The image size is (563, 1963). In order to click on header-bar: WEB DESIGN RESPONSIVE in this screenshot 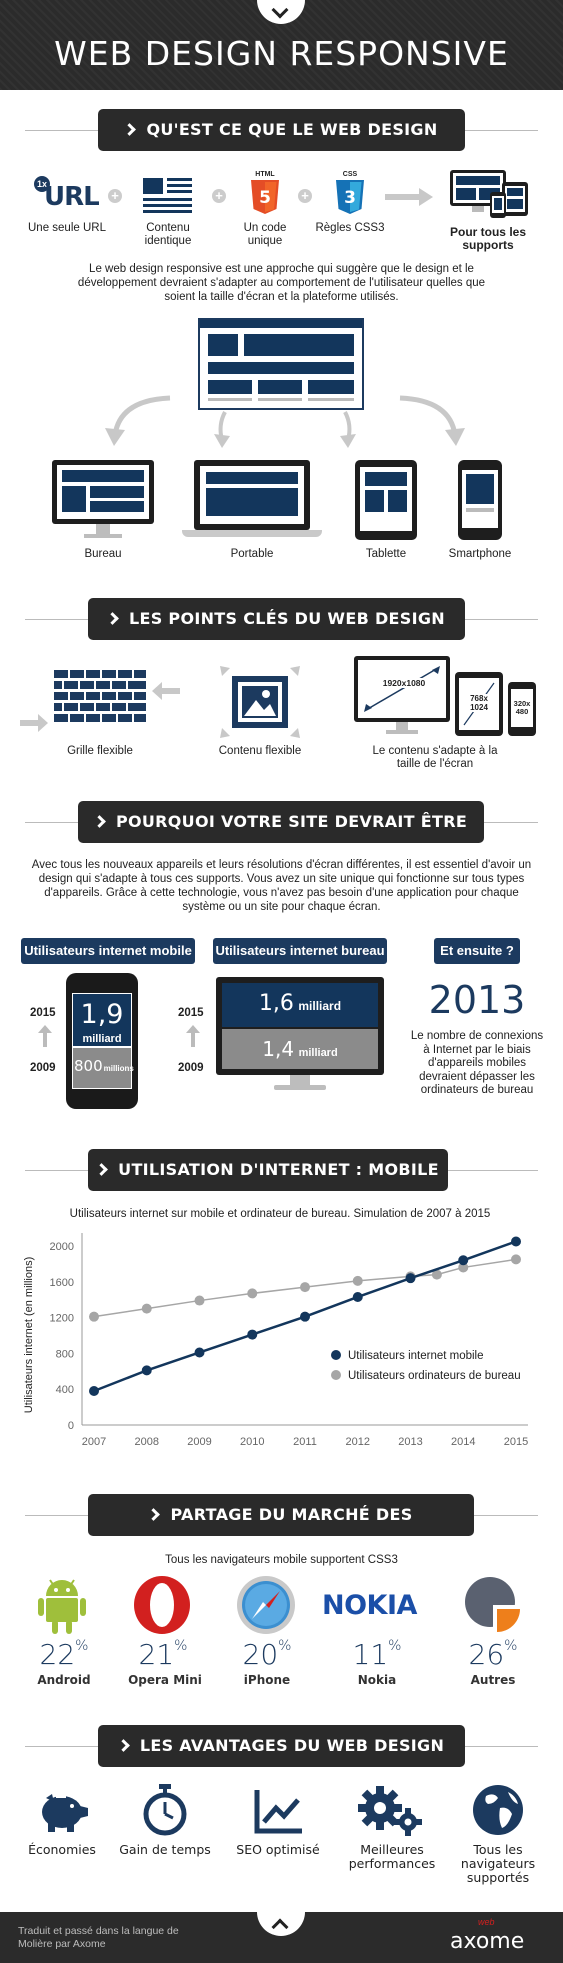, I will do `click(281, 45)`.